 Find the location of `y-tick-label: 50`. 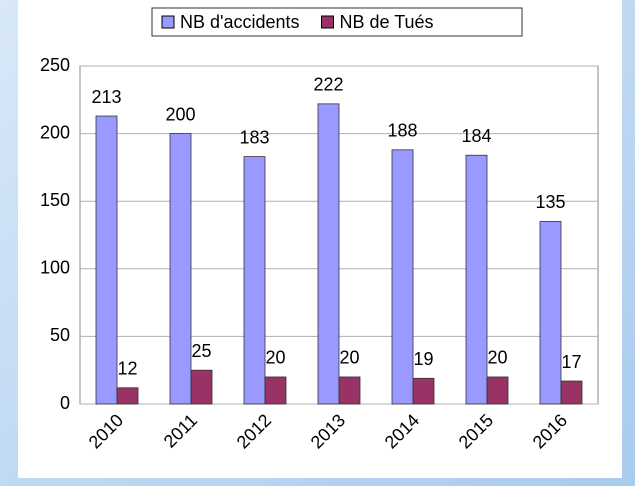

y-tick-label: 50 is located at coordinates (60, 335).